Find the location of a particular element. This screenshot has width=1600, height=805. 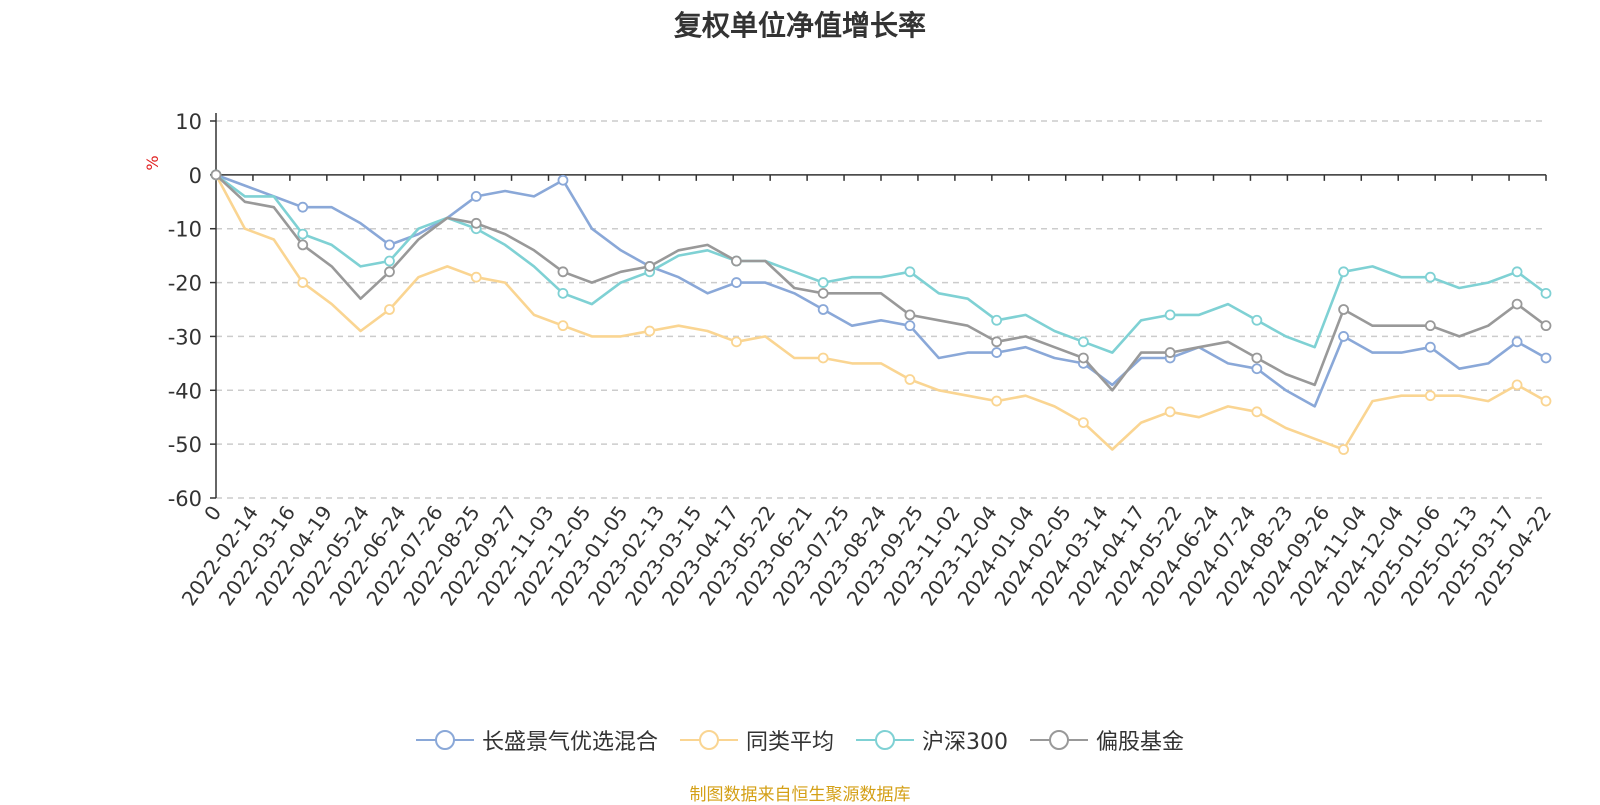

legend-item-3: 偏股基金 is located at coordinates (1107, 740).